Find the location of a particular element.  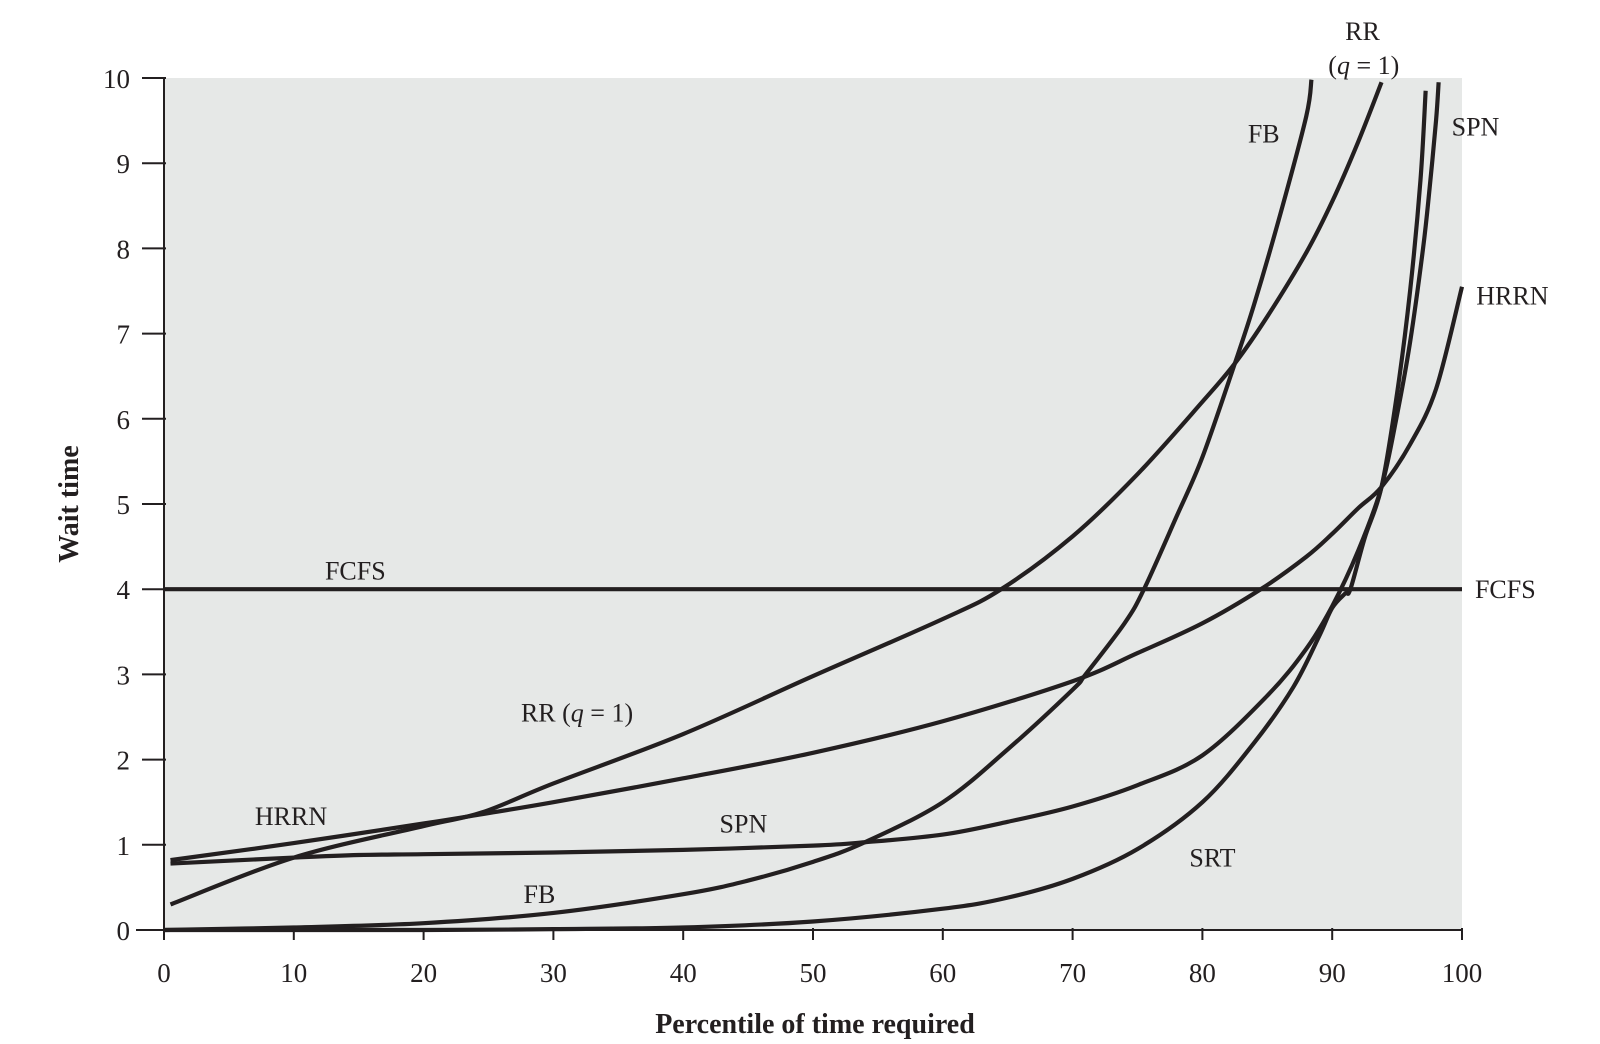

x-tick-label: 70 is located at coordinates (1072, 973).